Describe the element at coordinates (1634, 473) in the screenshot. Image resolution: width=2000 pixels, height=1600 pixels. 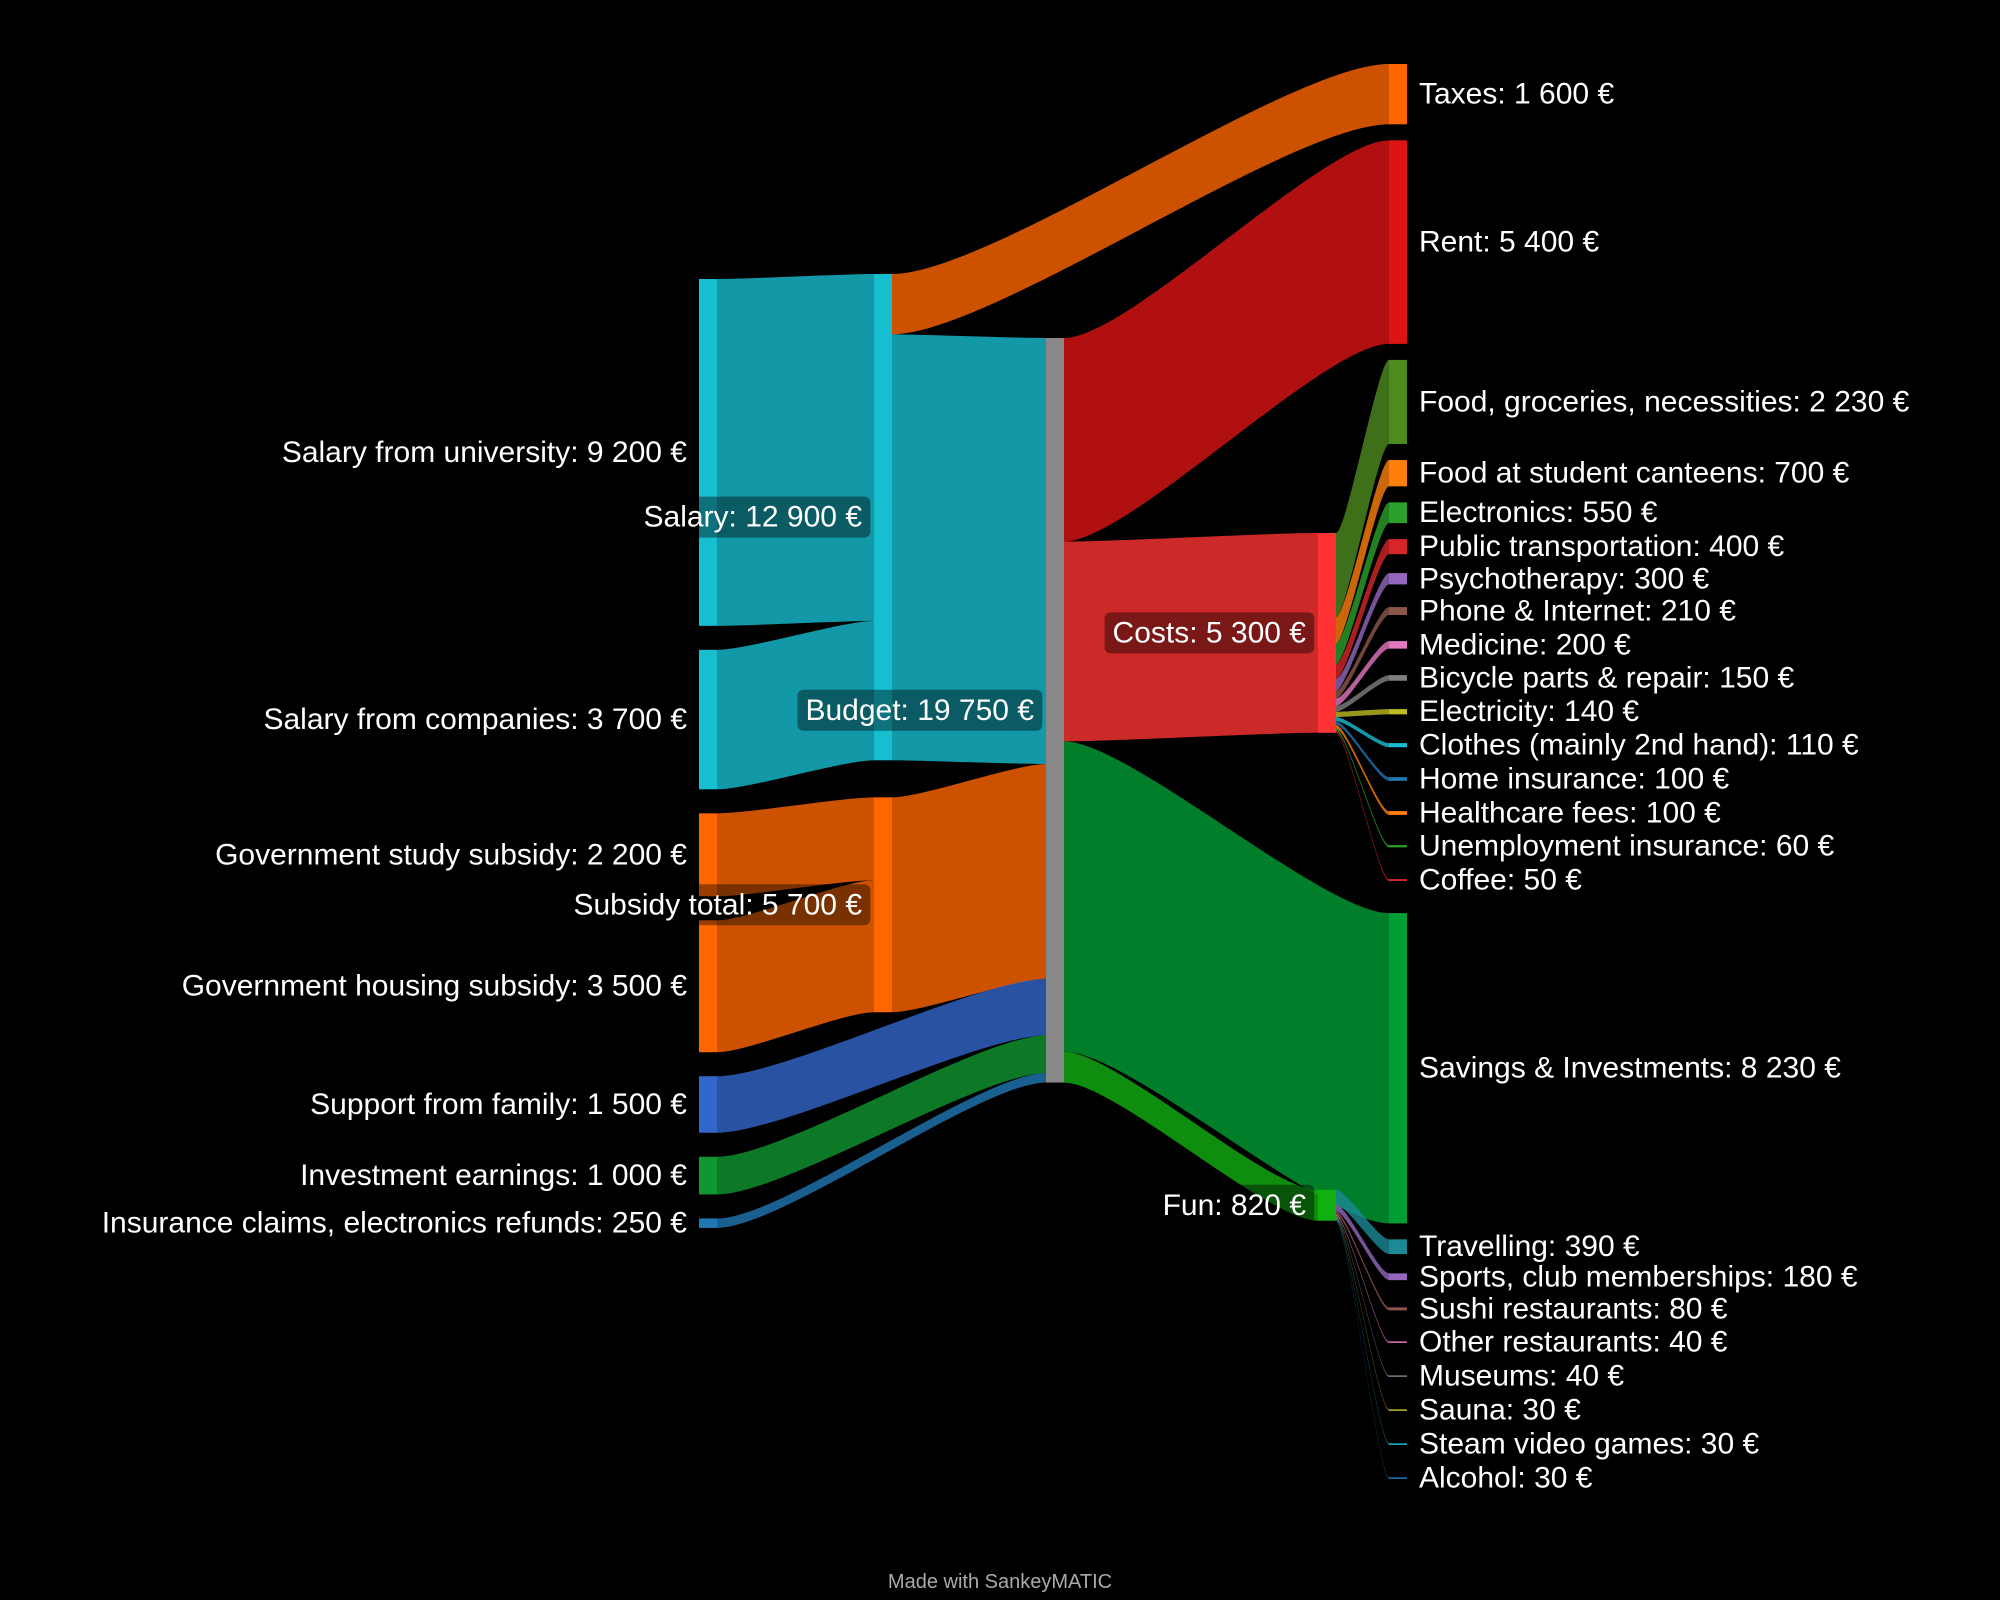
I see `node-label: Food at student canteens: 700 €` at that location.